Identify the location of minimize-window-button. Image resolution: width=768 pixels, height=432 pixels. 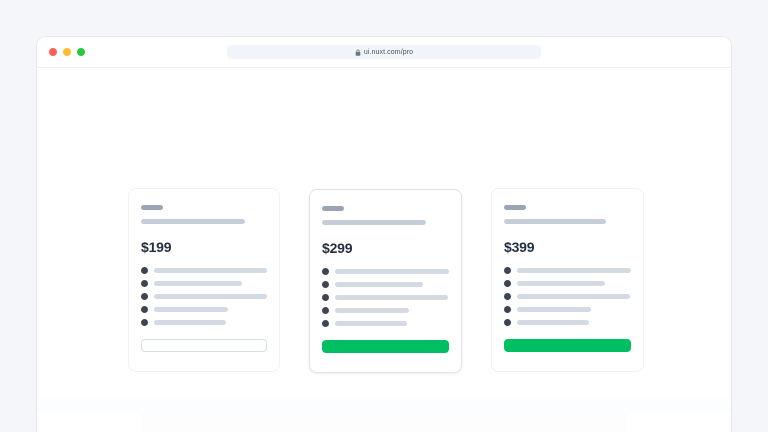
(67, 52).